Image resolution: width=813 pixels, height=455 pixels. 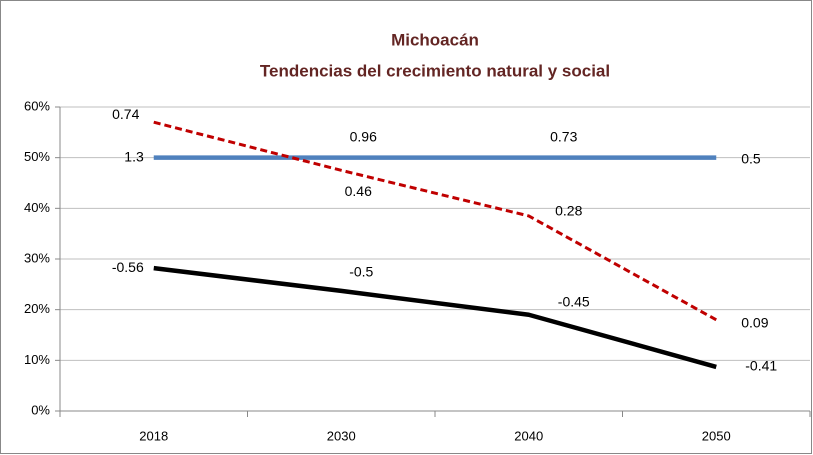 I want to click on point-label: 0.46, so click(x=358, y=191).